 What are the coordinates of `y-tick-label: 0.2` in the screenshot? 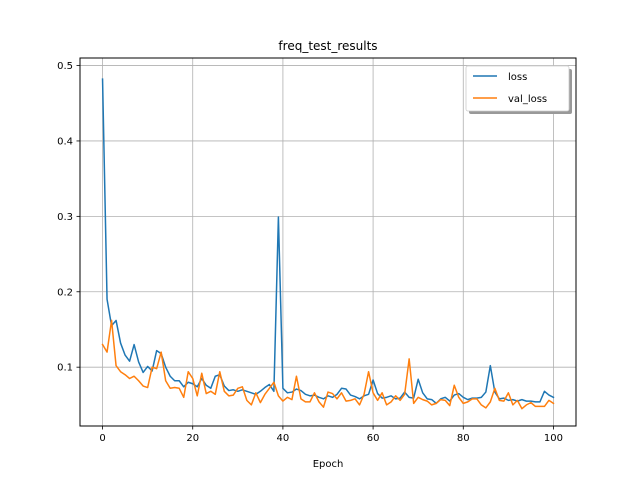 It's located at (65, 292).